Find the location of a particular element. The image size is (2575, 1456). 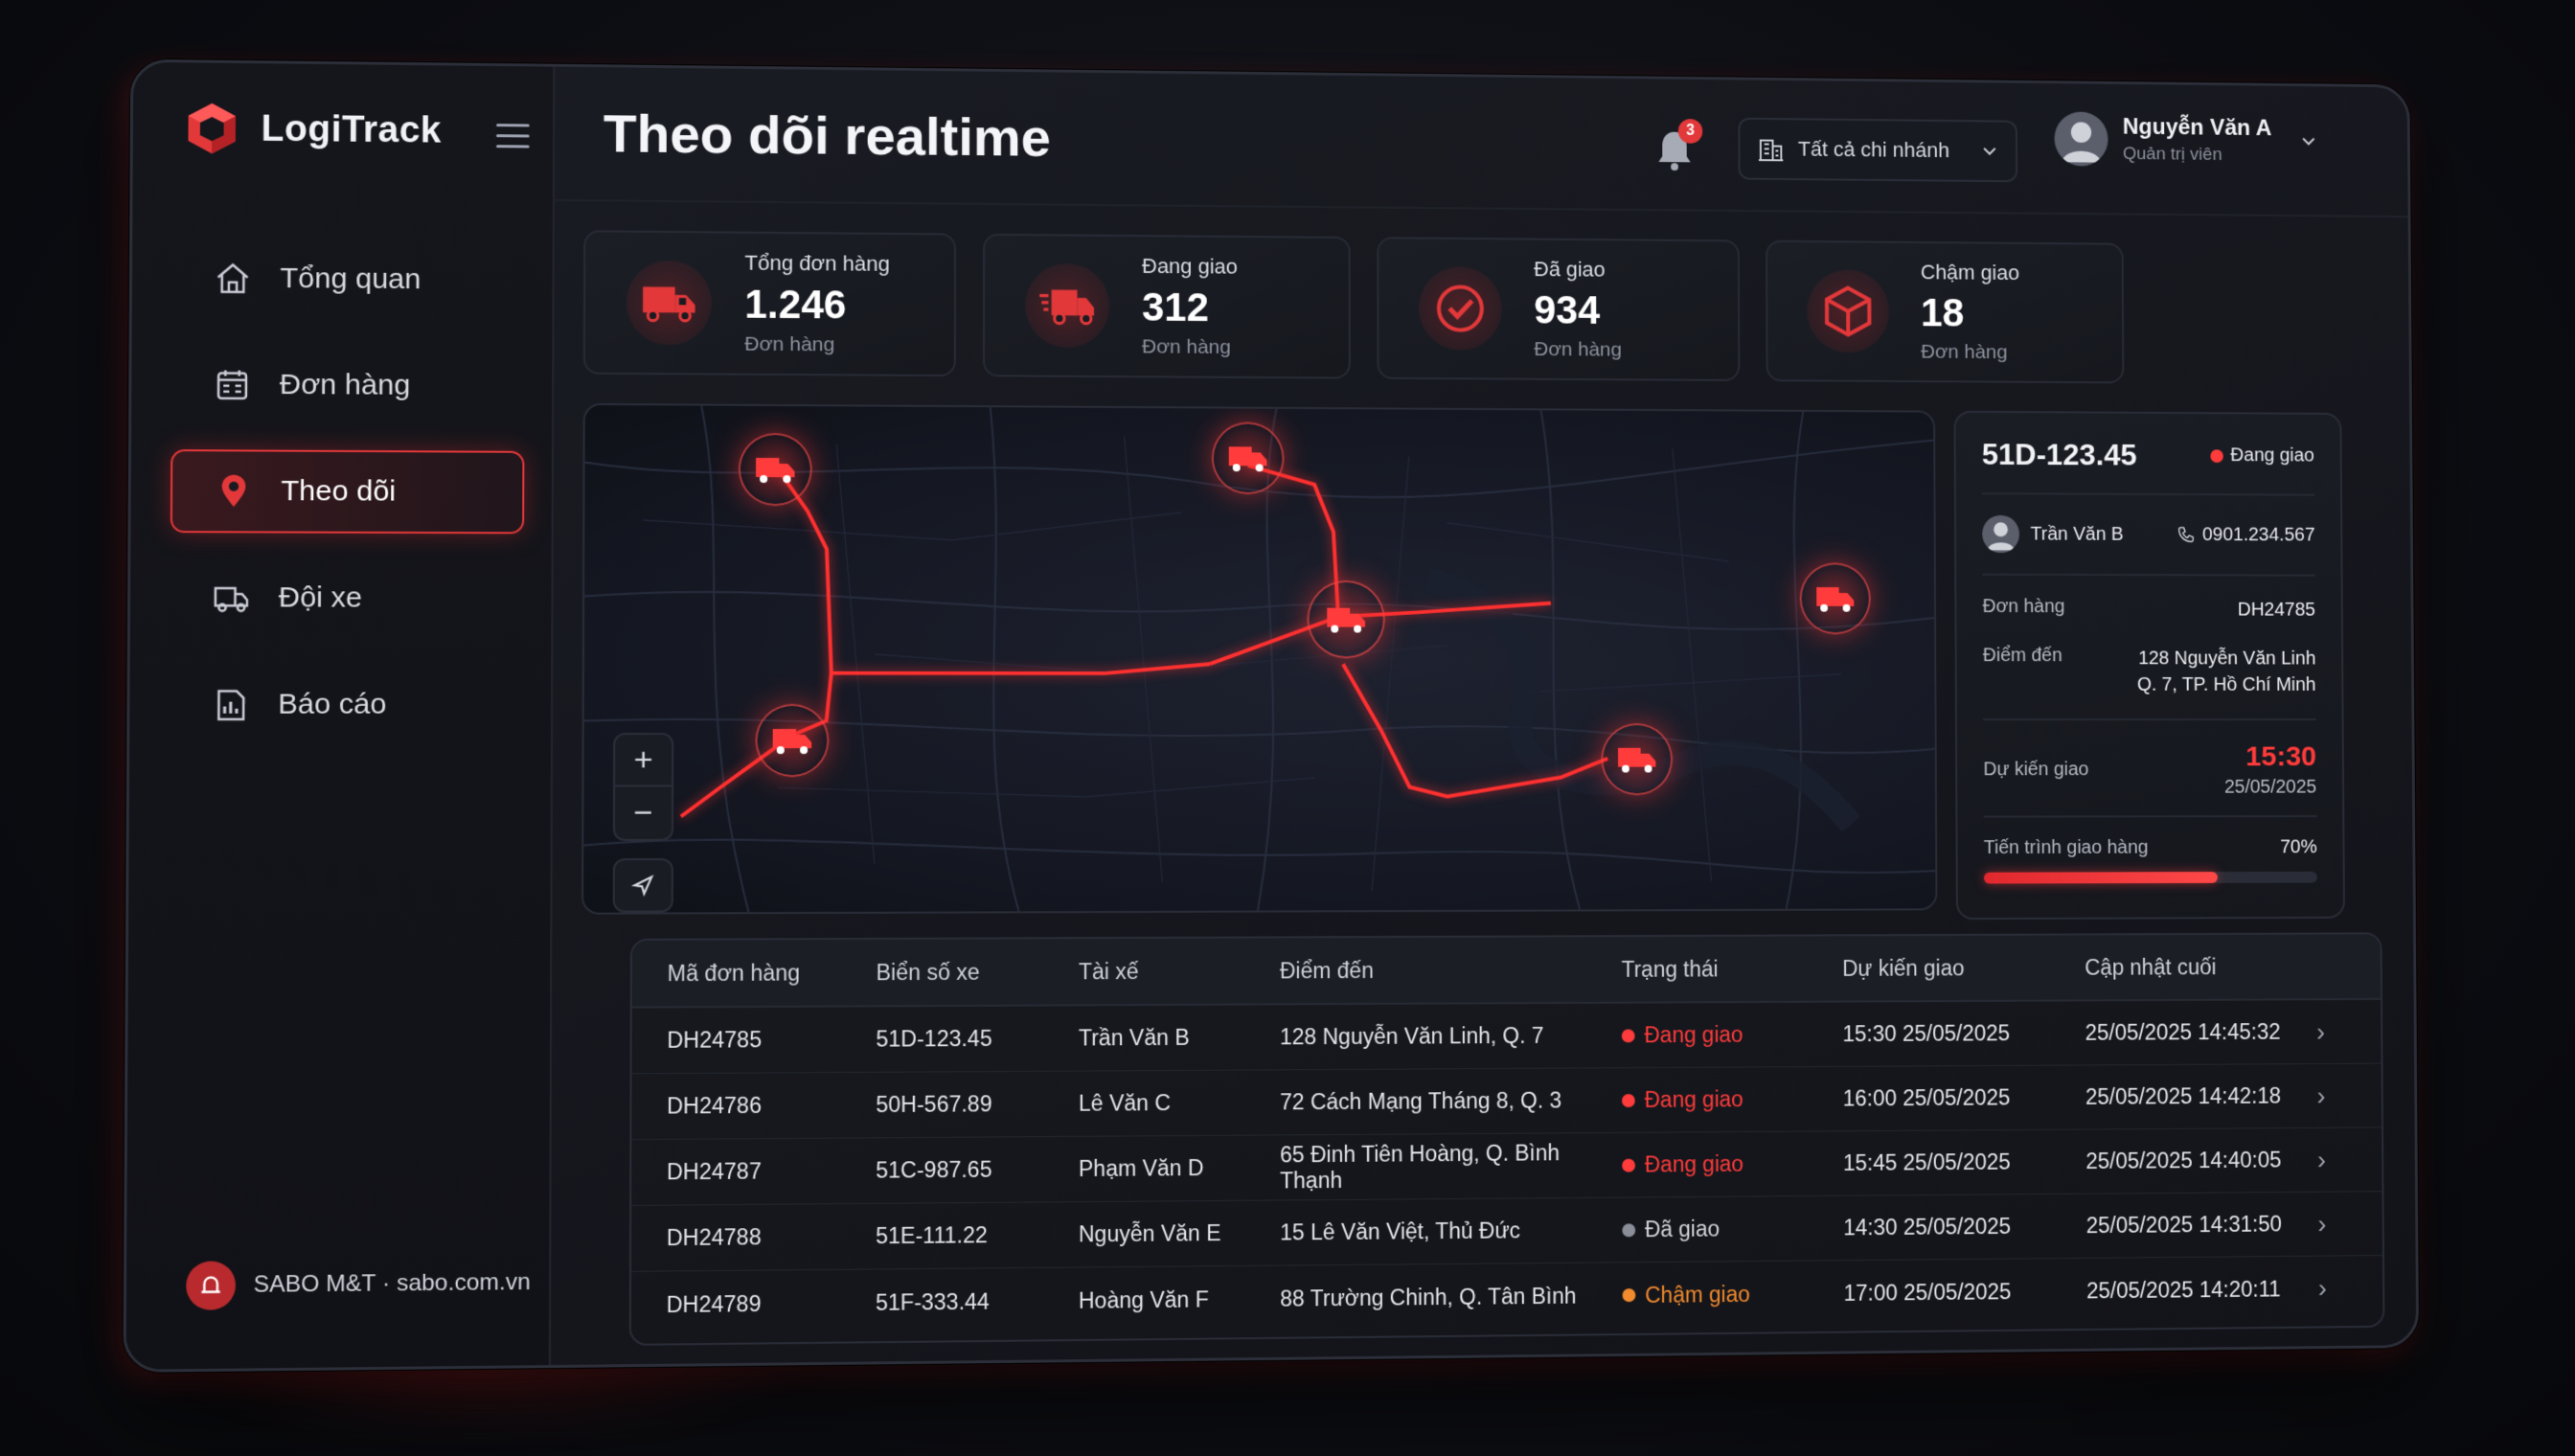

column-header: Mã đơn hàng is located at coordinates (771, 974).